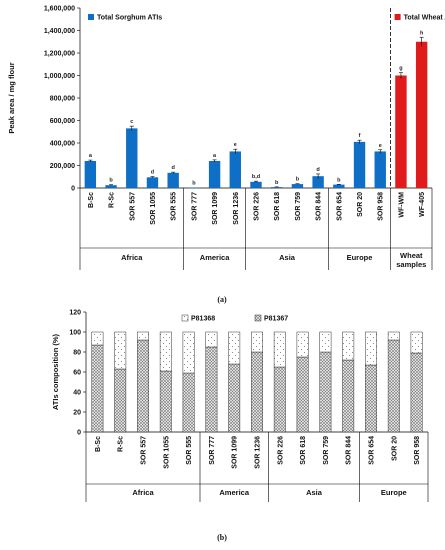  What do you see at coordinates (319, 206) in the screenshot?
I see `x-tick-label: SOR 844` at bounding box center [319, 206].